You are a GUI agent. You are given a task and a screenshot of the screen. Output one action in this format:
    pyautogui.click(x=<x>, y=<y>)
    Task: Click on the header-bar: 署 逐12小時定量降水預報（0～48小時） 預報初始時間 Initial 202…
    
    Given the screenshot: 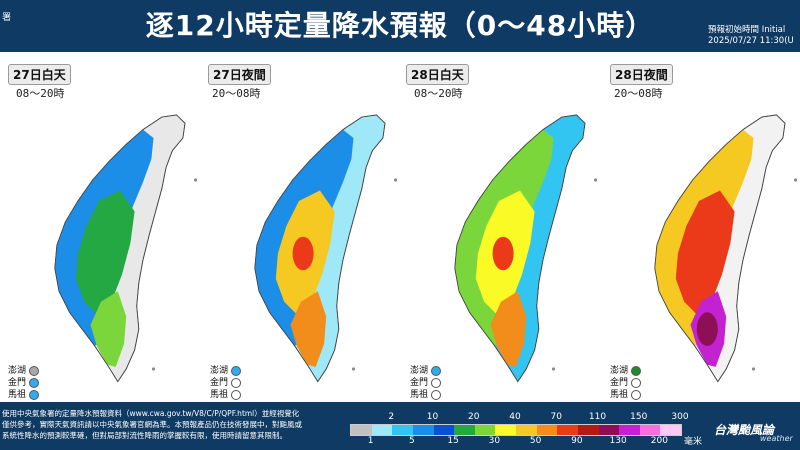 What is the action you would take?
    pyautogui.click(x=400, y=26)
    